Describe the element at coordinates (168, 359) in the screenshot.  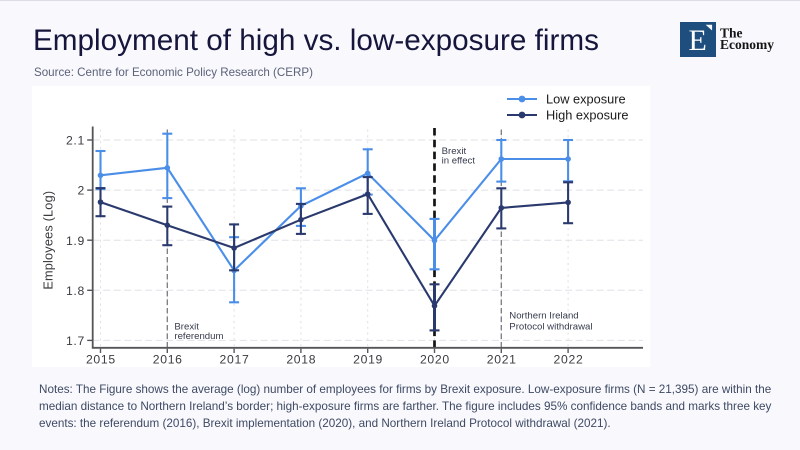
I see `svg-text: 2016` at that location.